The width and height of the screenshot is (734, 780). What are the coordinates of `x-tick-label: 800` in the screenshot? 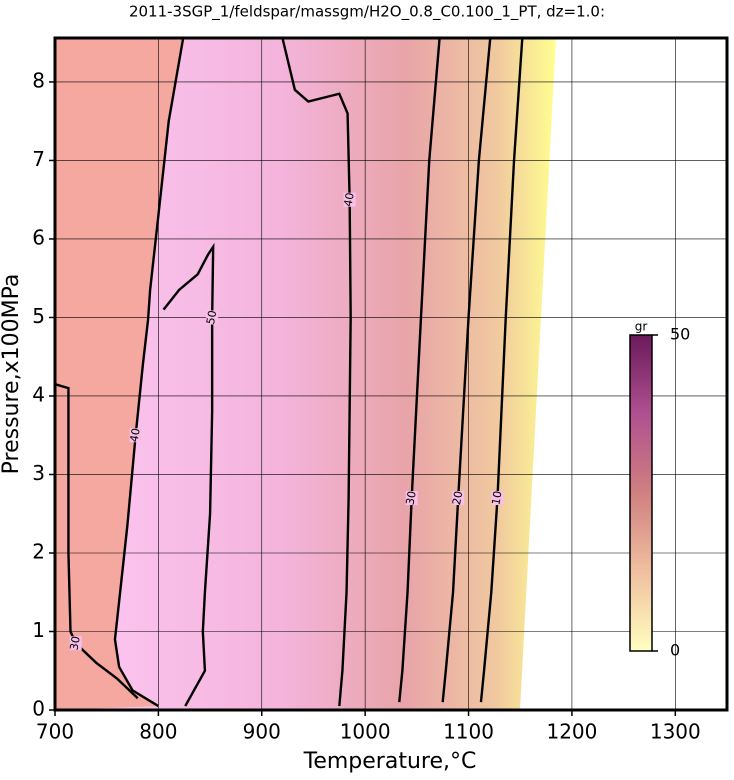 It's located at (158, 732).